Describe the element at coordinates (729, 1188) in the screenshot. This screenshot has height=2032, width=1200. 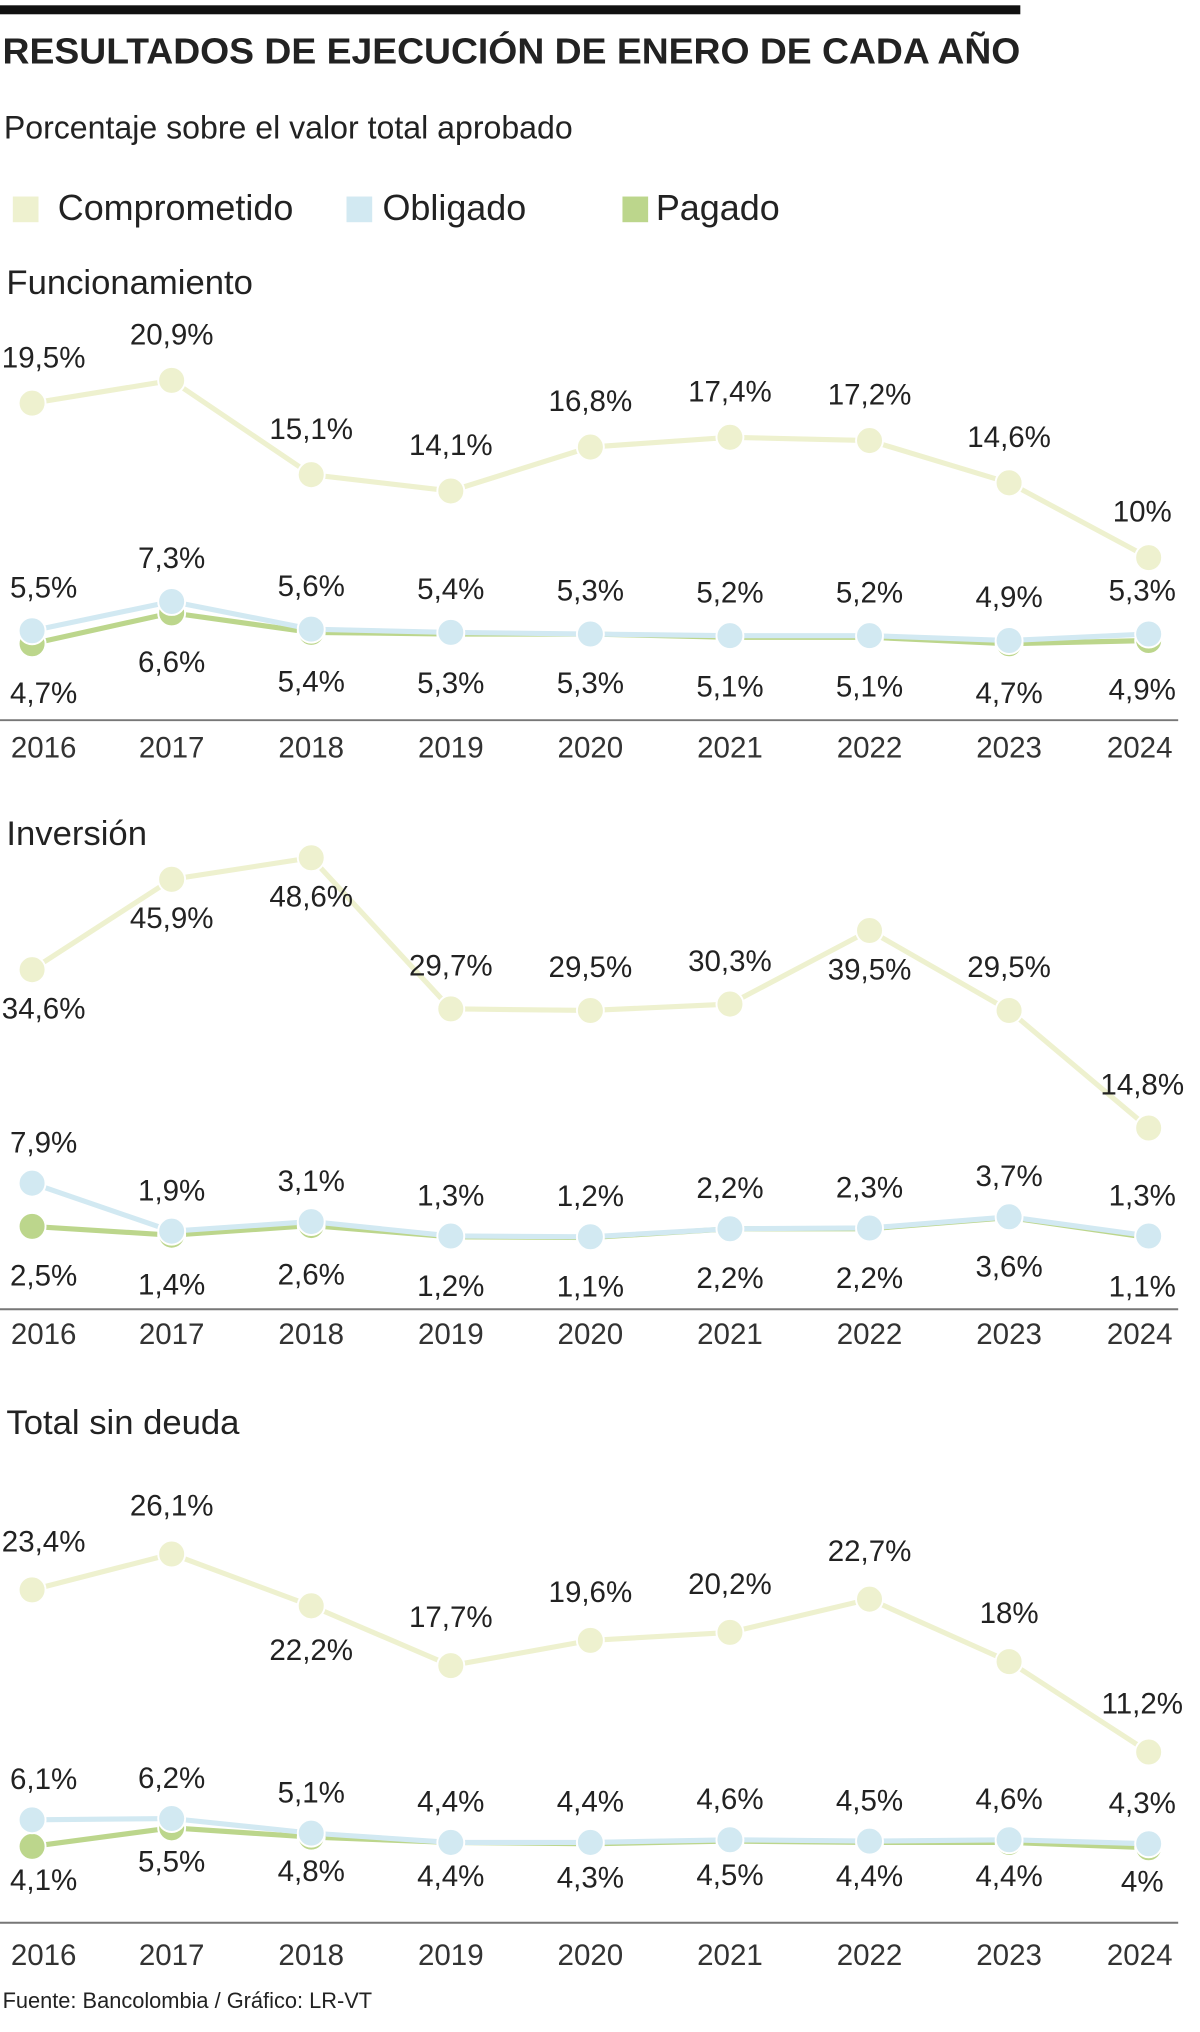
I see `data-label: 2,2%` at that location.